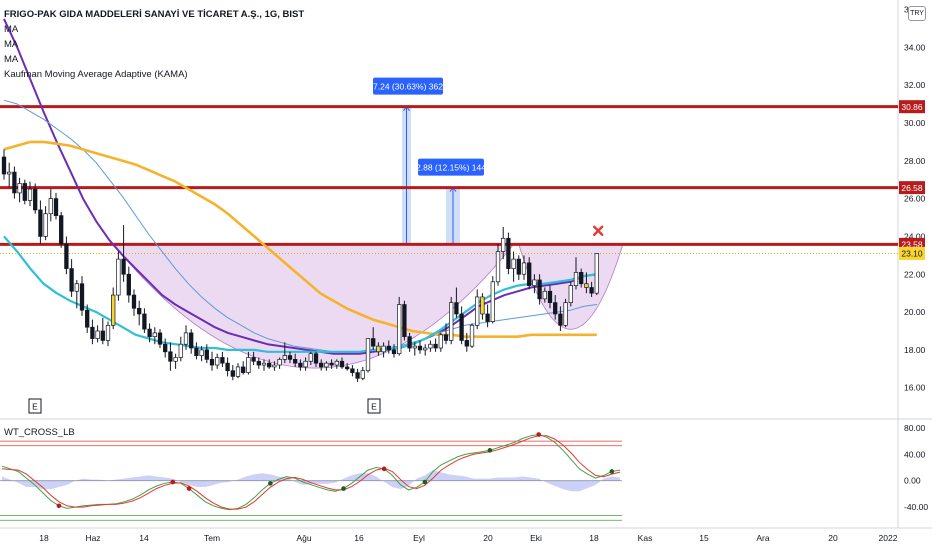  I want to click on price-tick-label: 30.00, so click(915, 123).